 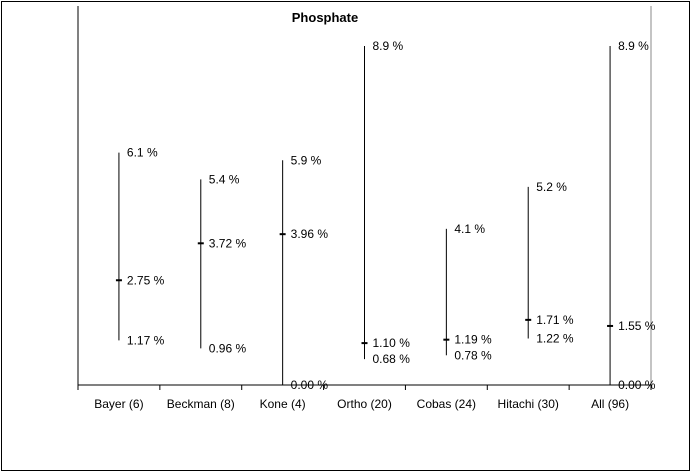 I want to click on low-label: 0.96 %, so click(x=228, y=348).